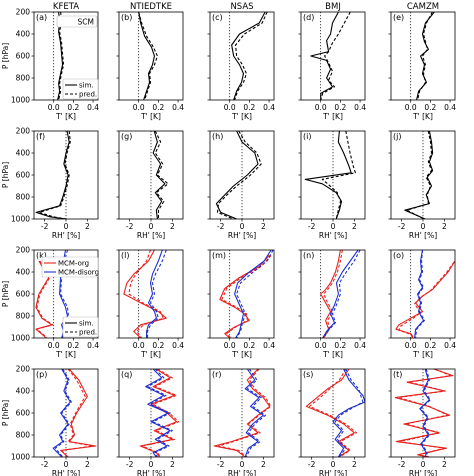 This screenshot has width=474, height=476. I want to click on panel-o: (o) 0.0 0.2 0.4 T' [K], so click(422, 304).